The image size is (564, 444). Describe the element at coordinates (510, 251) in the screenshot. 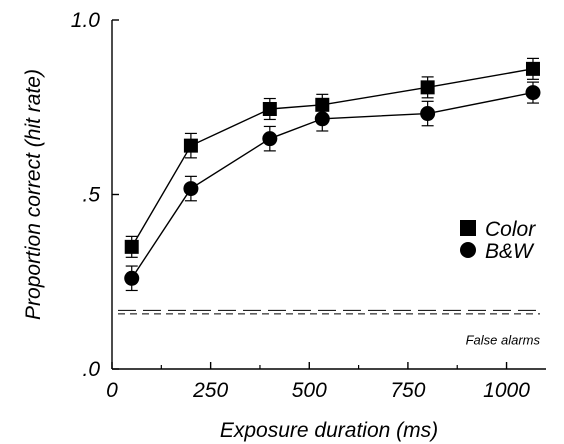

I see `legend-label: B&W` at that location.